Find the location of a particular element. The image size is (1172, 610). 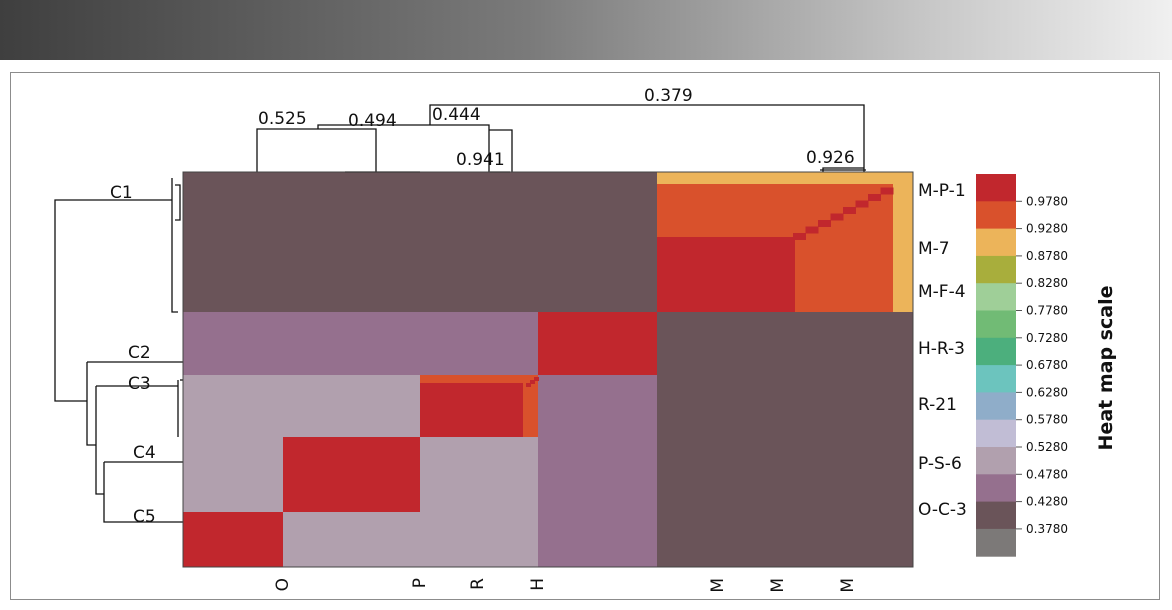

colorbar-tick-label: 0.8280 is located at coordinates (1047, 283).